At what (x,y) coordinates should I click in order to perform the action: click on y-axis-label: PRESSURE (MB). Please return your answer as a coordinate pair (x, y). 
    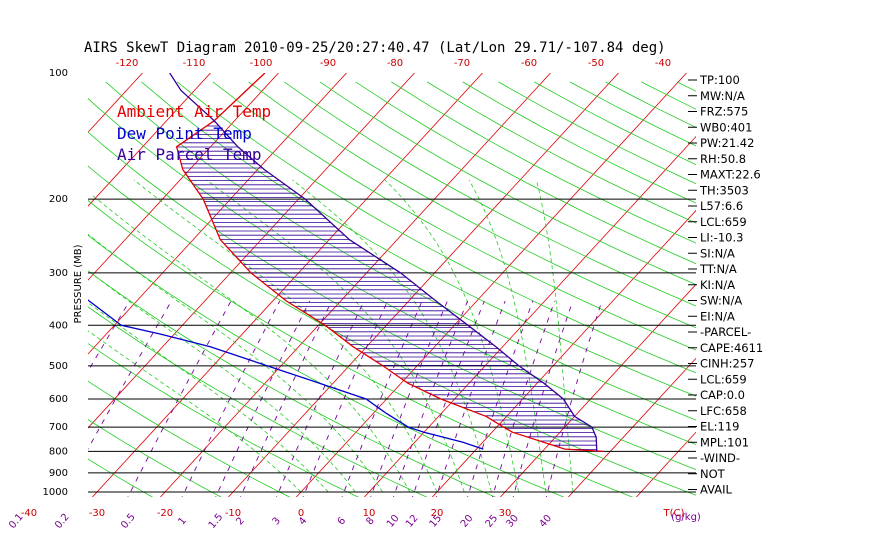
    Looking at the image, I should click on (78, 283).